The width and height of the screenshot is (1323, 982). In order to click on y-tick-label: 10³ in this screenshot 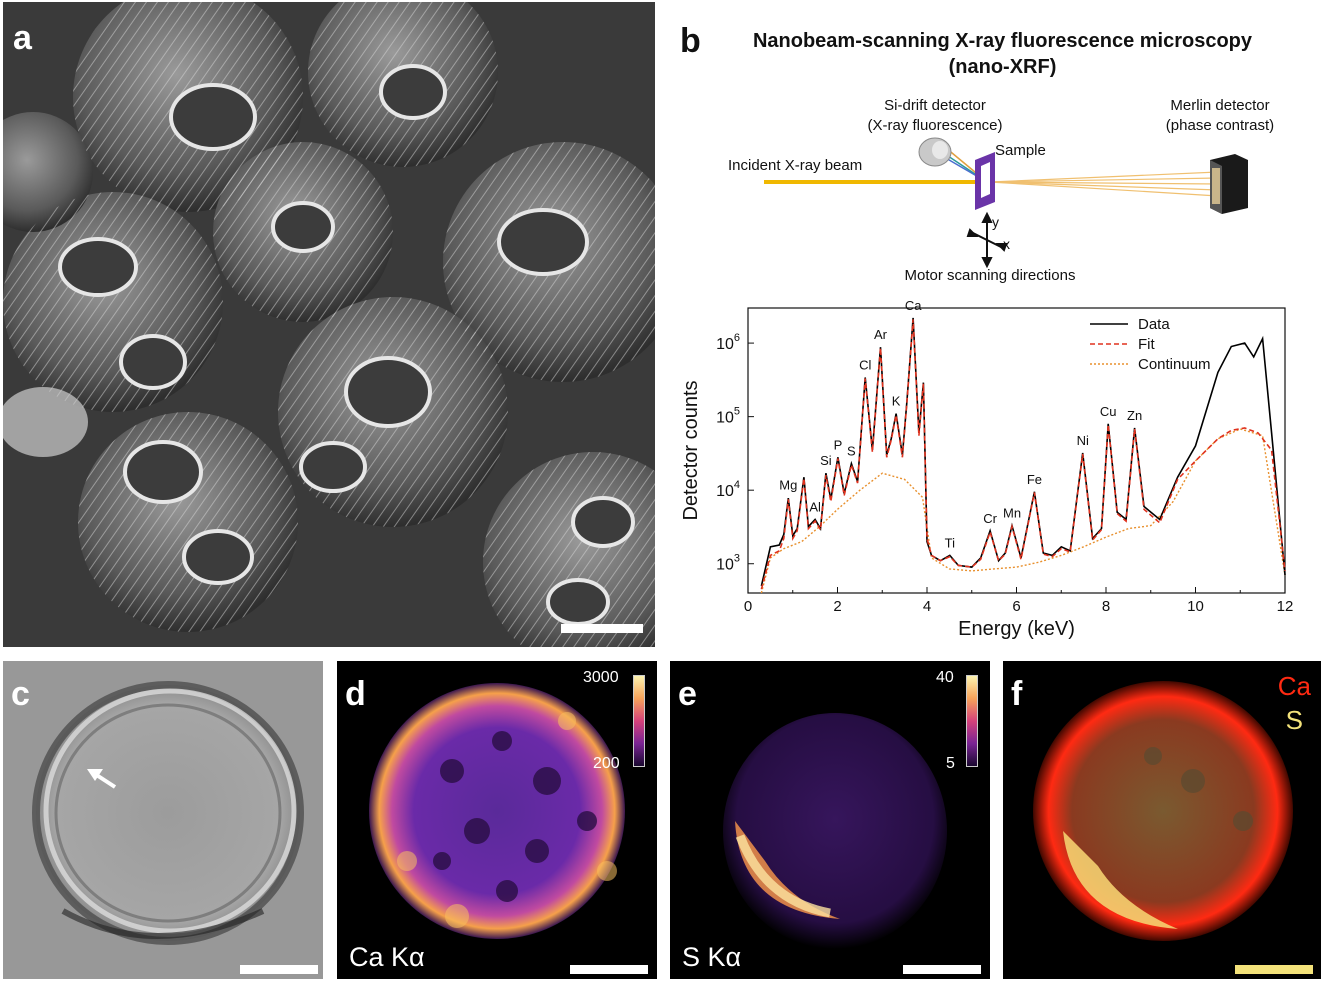, I will do `click(728, 563)`.